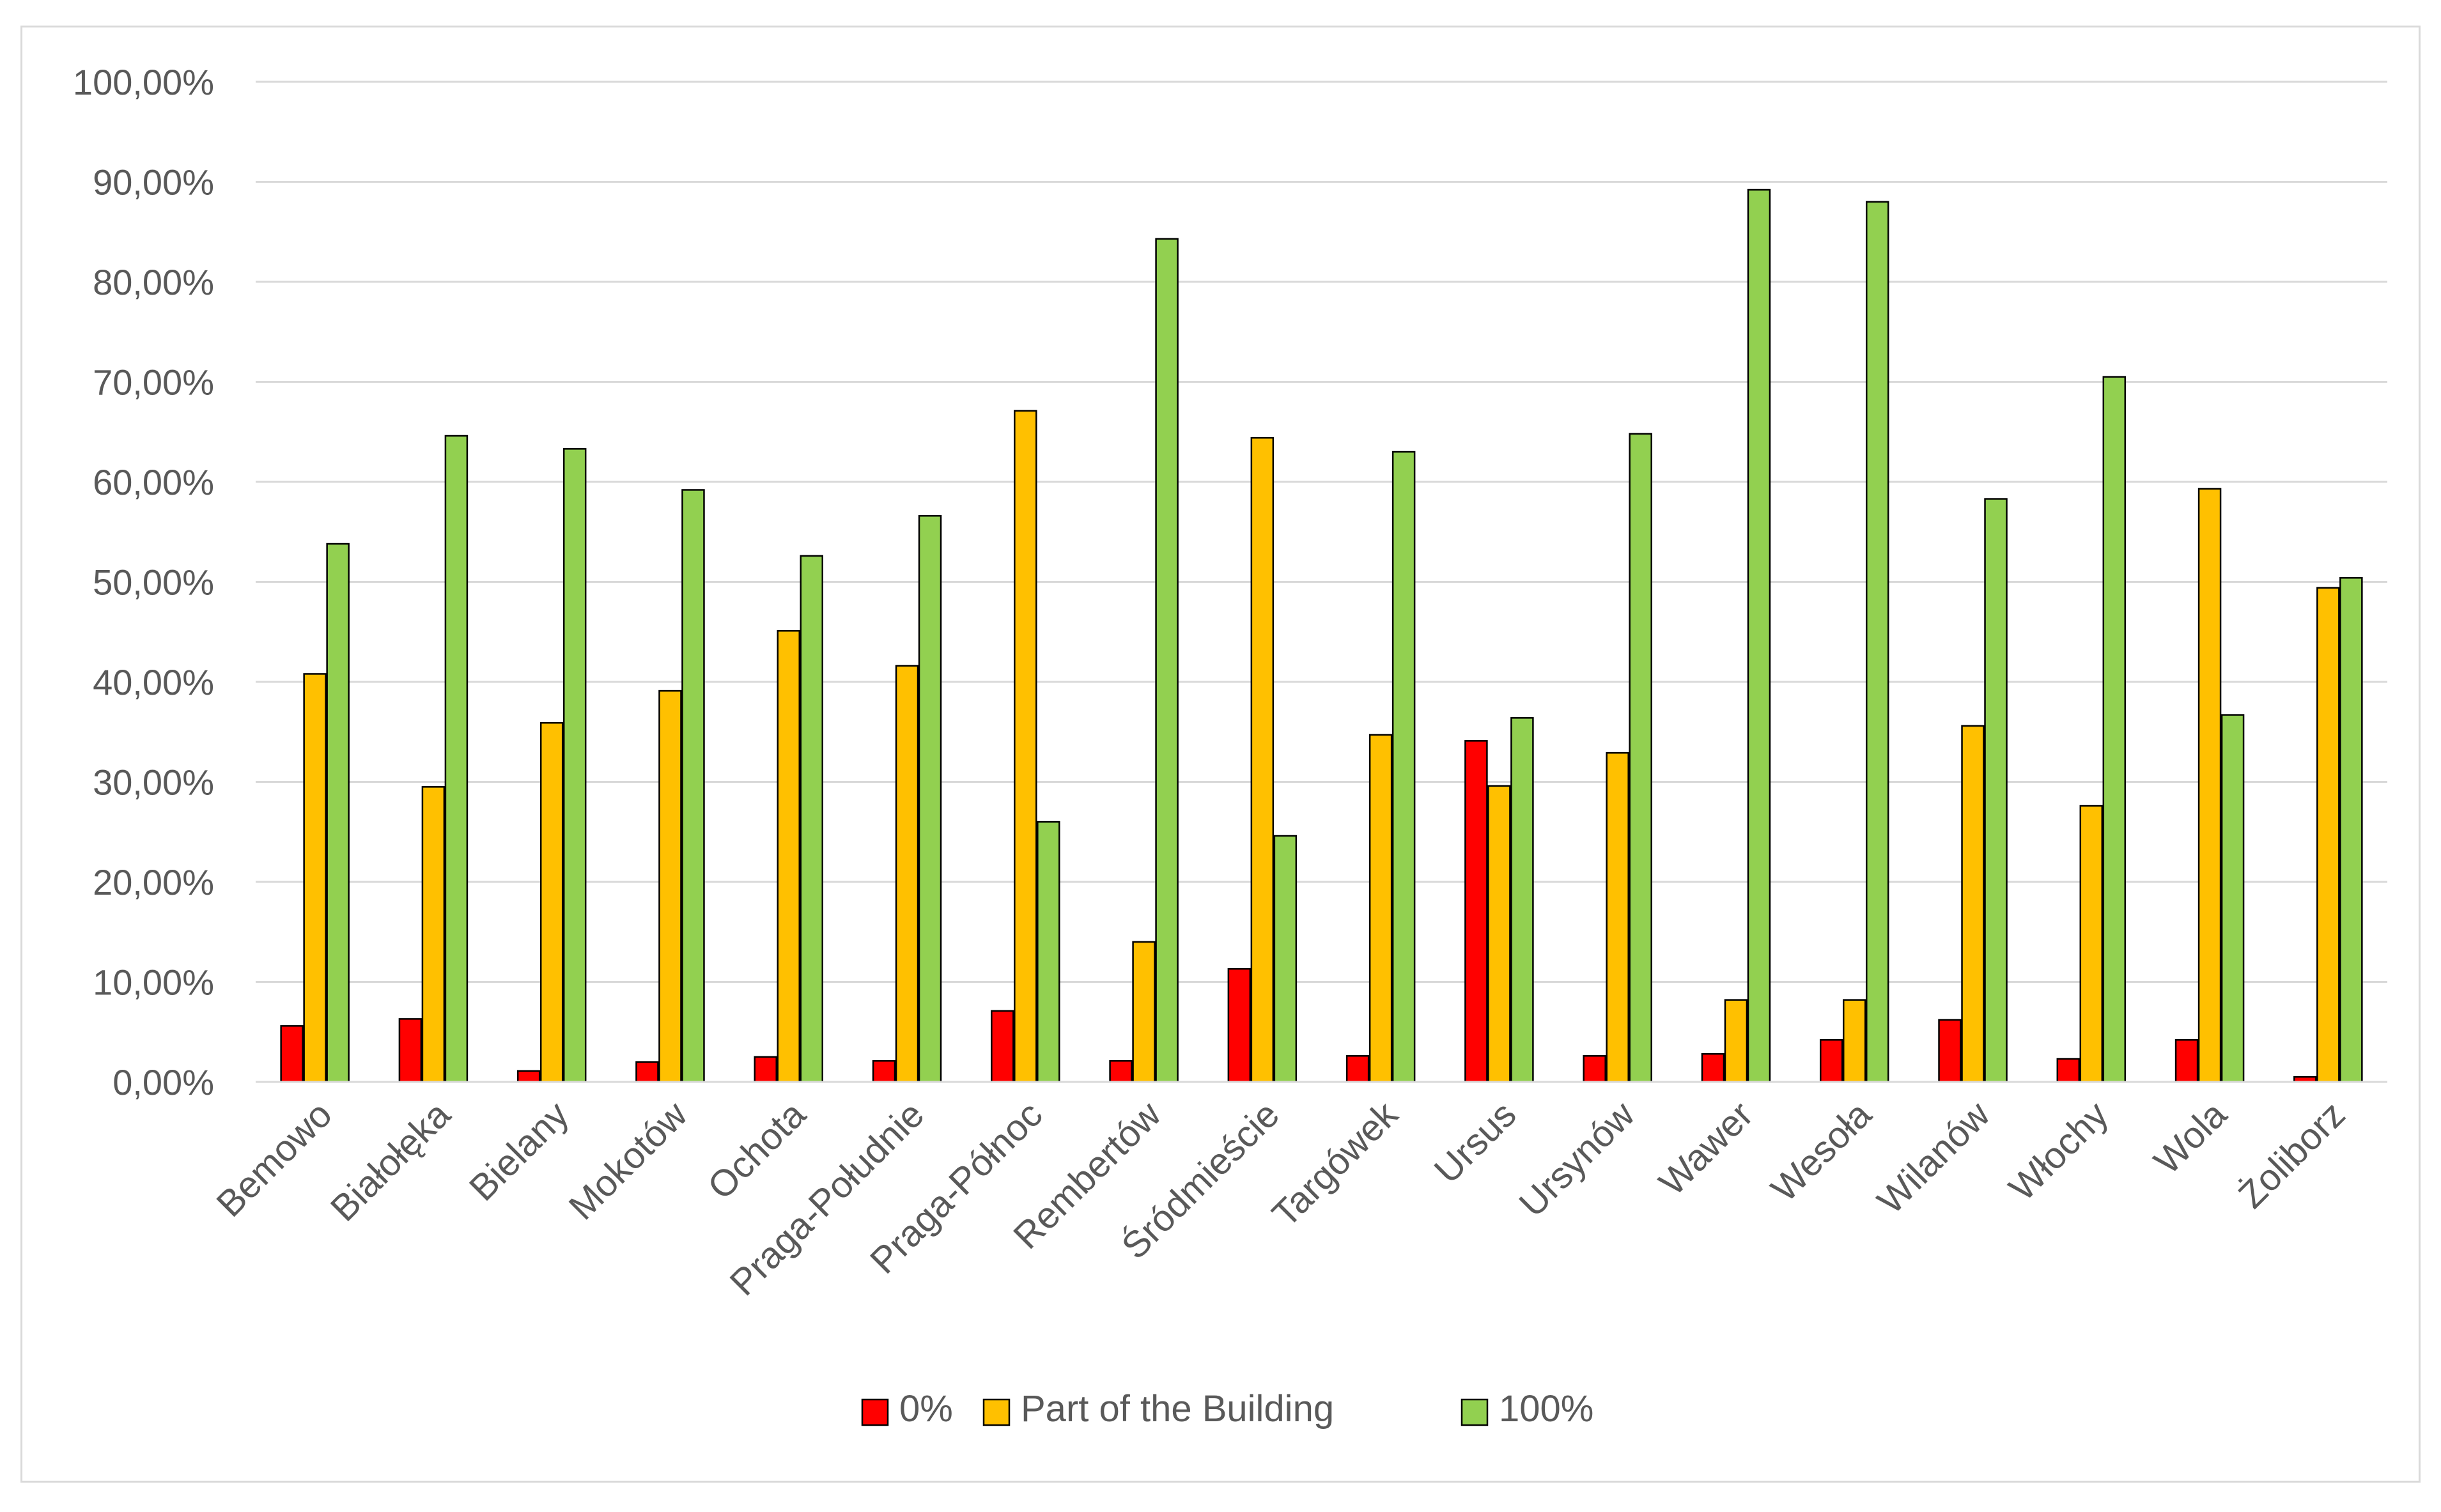  What do you see at coordinates (1706, 1148) in the screenshot?
I see `x-category-label: Wawer` at bounding box center [1706, 1148].